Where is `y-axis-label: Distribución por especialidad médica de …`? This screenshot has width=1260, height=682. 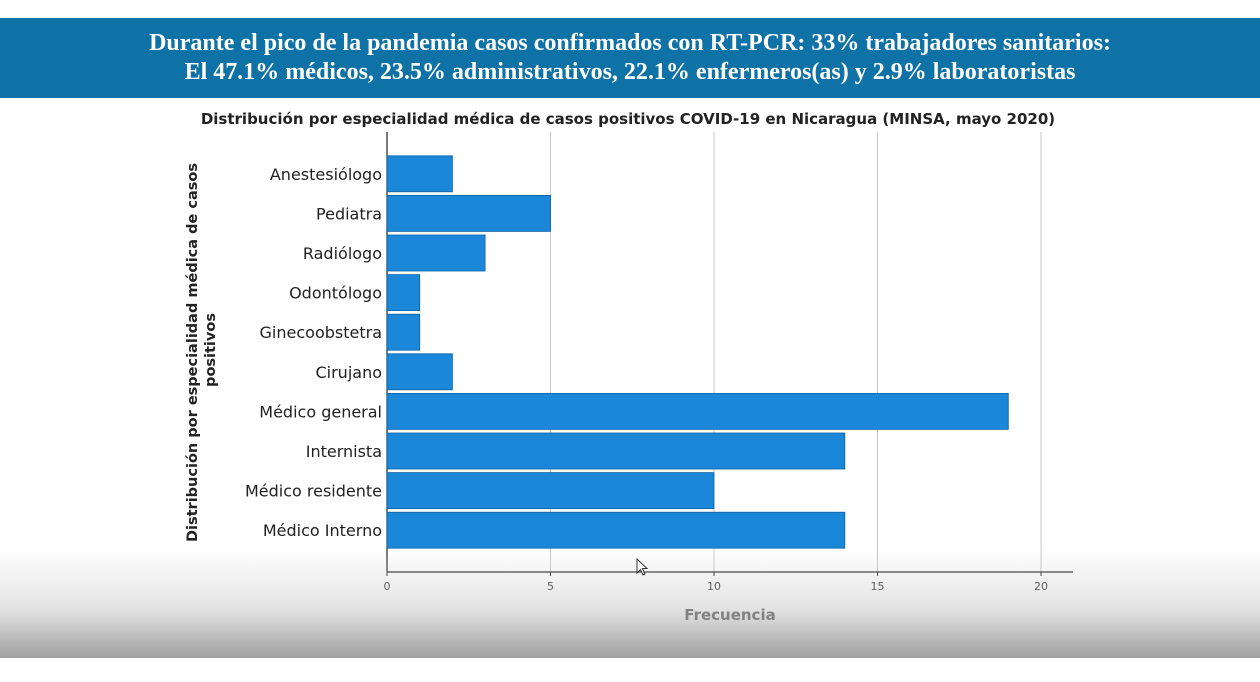 y-axis-label: Distribución por especialidad médica de … is located at coordinates (202, 350).